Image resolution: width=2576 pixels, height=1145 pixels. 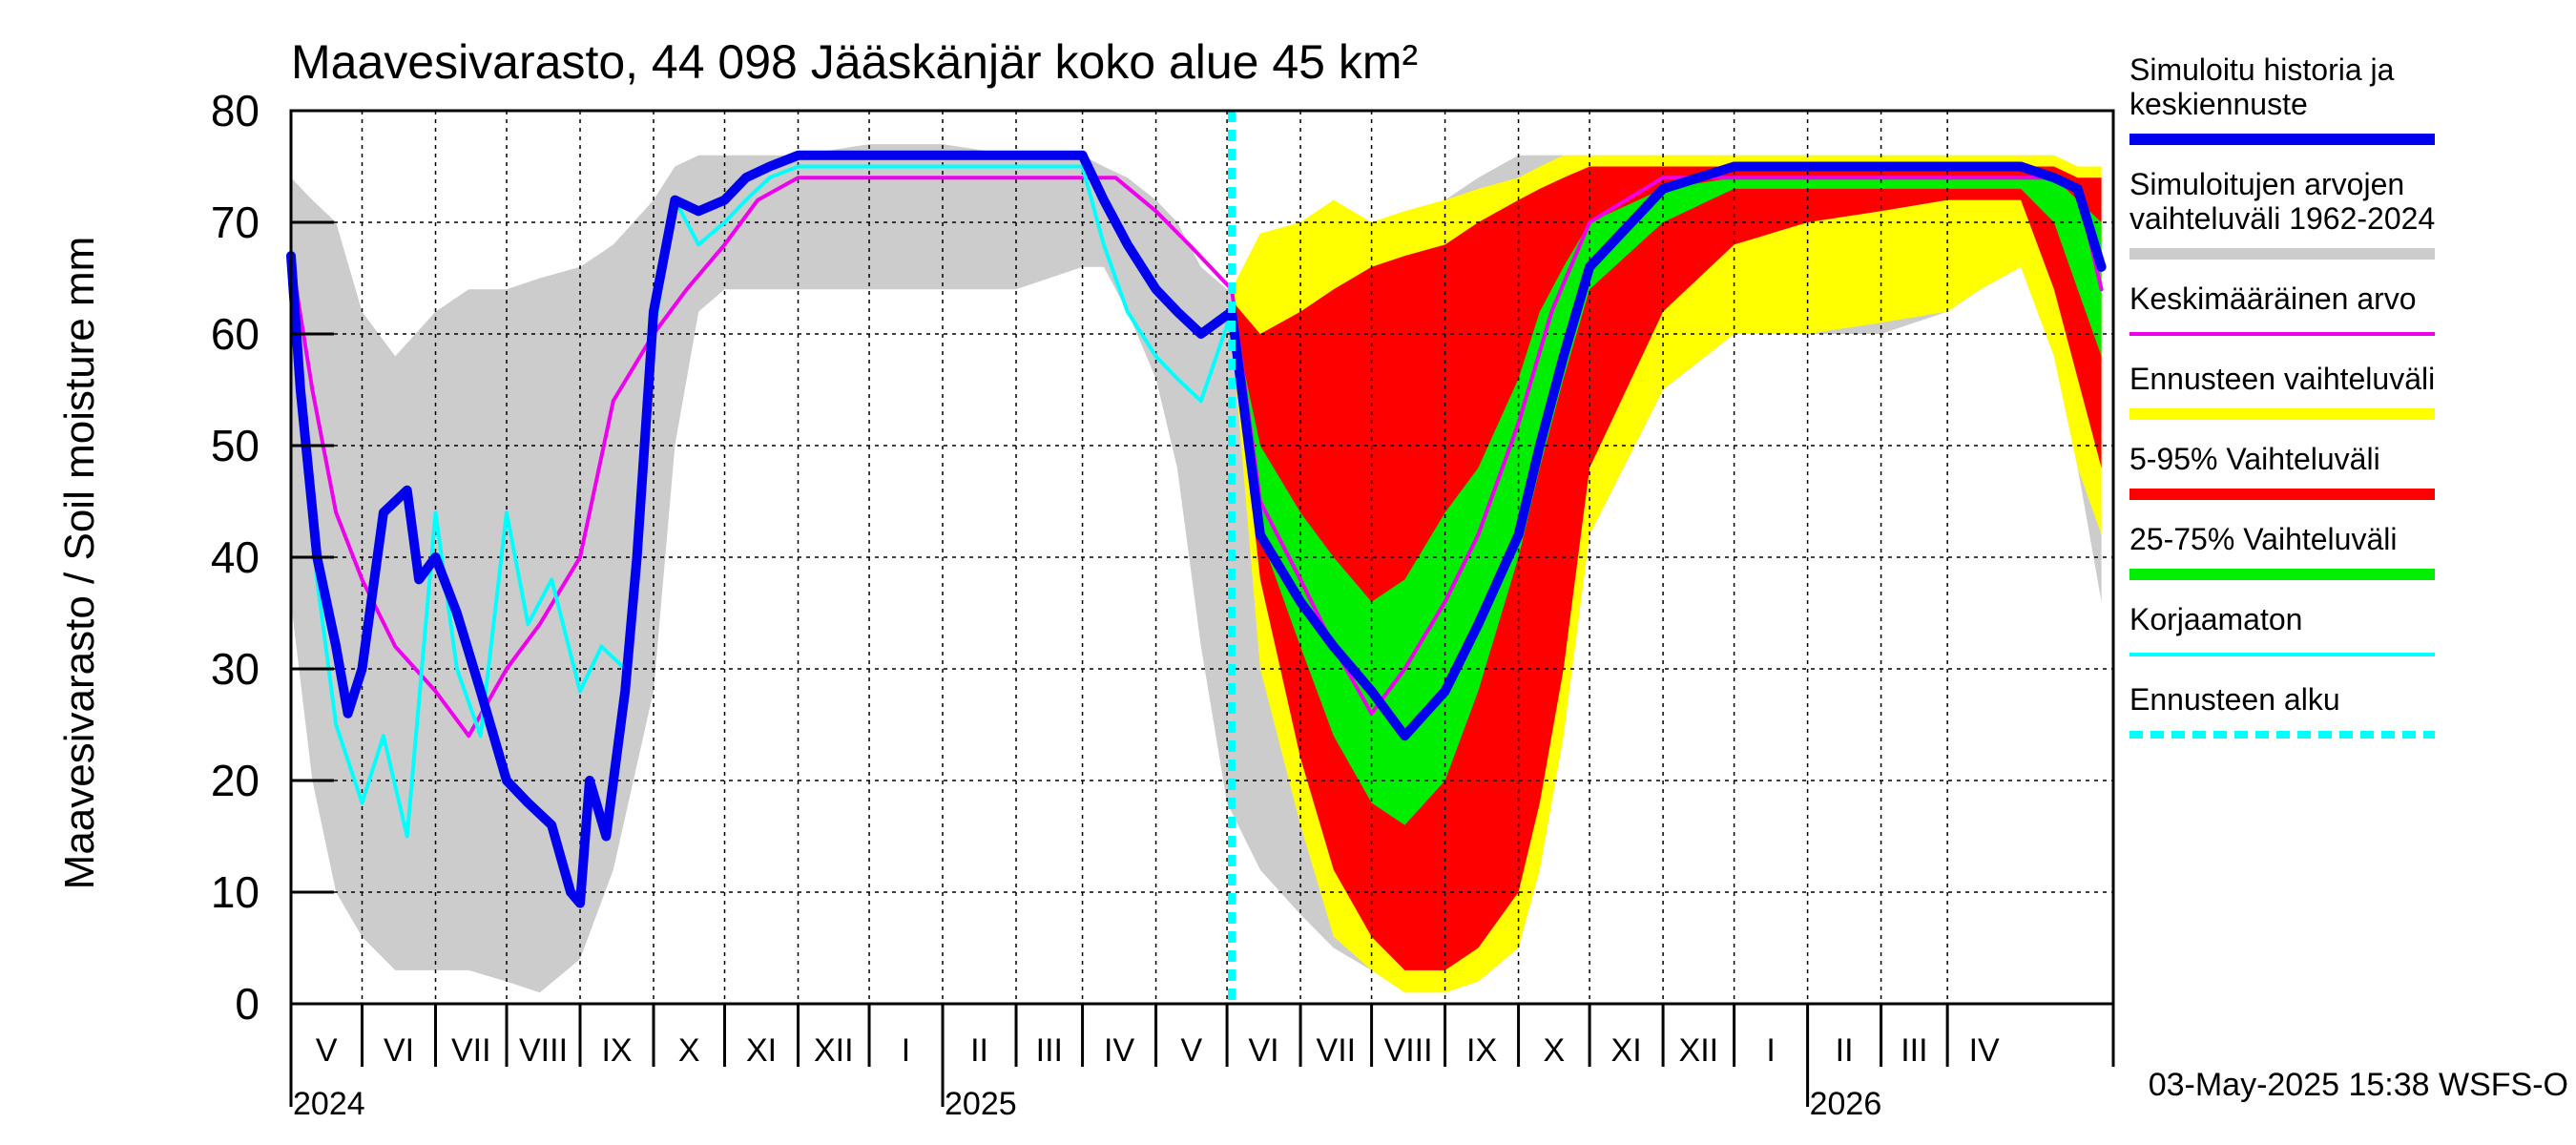 What do you see at coordinates (2282, 379) in the screenshot?
I see `legend-label: Ennusteen vaihteluväli` at bounding box center [2282, 379].